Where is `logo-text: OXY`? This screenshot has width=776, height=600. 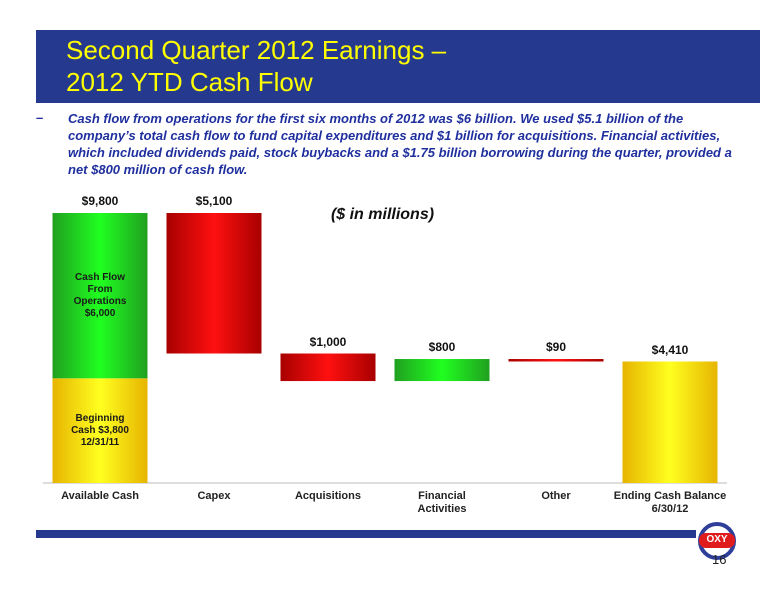
logo-text: OXY is located at coordinates (717, 539).